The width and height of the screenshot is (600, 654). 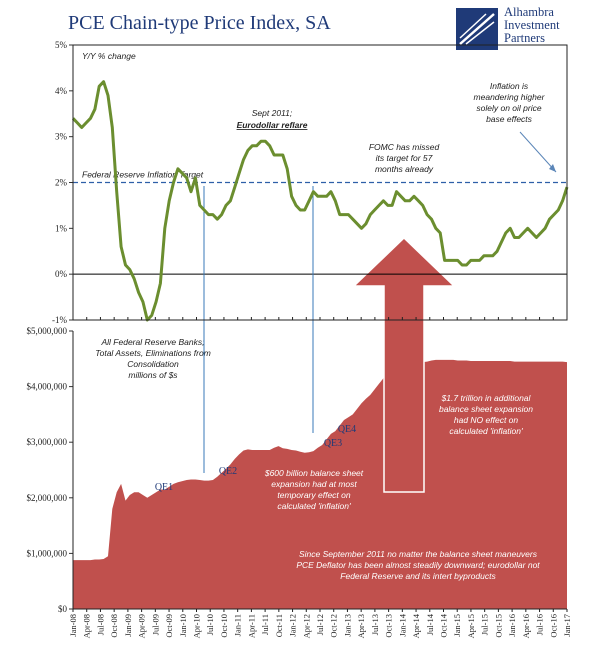 What do you see at coordinates (61, 45) in the screenshot?
I see `upper-y-tick-label: 5%` at bounding box center [61, 45].